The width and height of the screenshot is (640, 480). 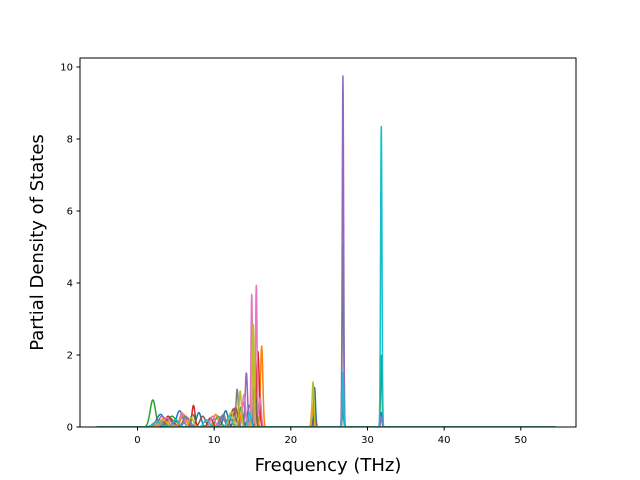 I want to click on x-tick-label: 20, so click(x=290, y=440).